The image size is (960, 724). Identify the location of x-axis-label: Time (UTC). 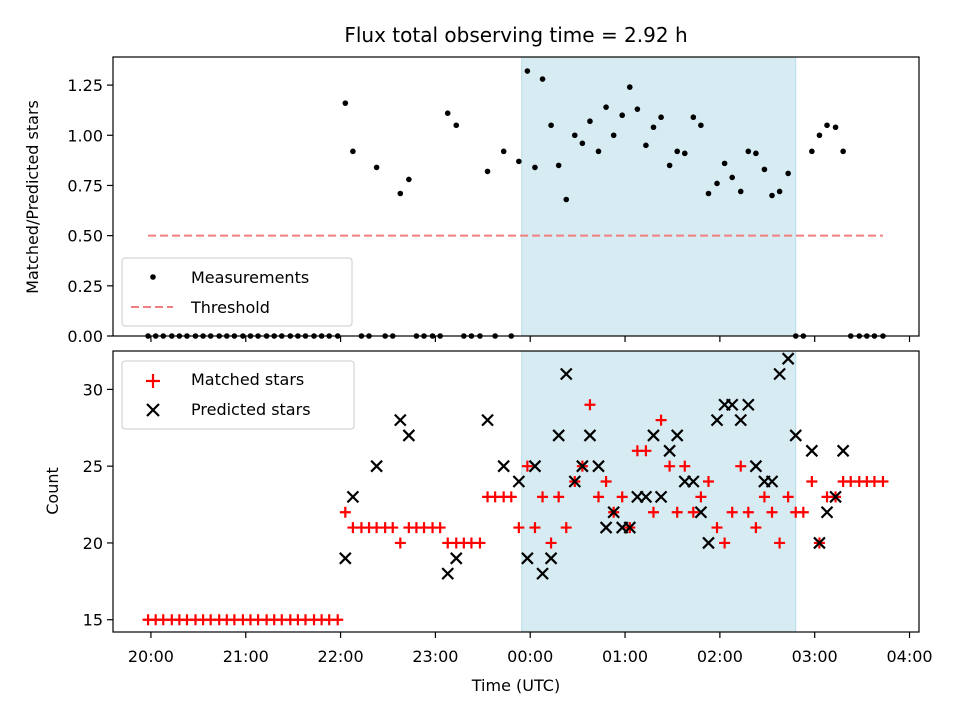
(515, 685).